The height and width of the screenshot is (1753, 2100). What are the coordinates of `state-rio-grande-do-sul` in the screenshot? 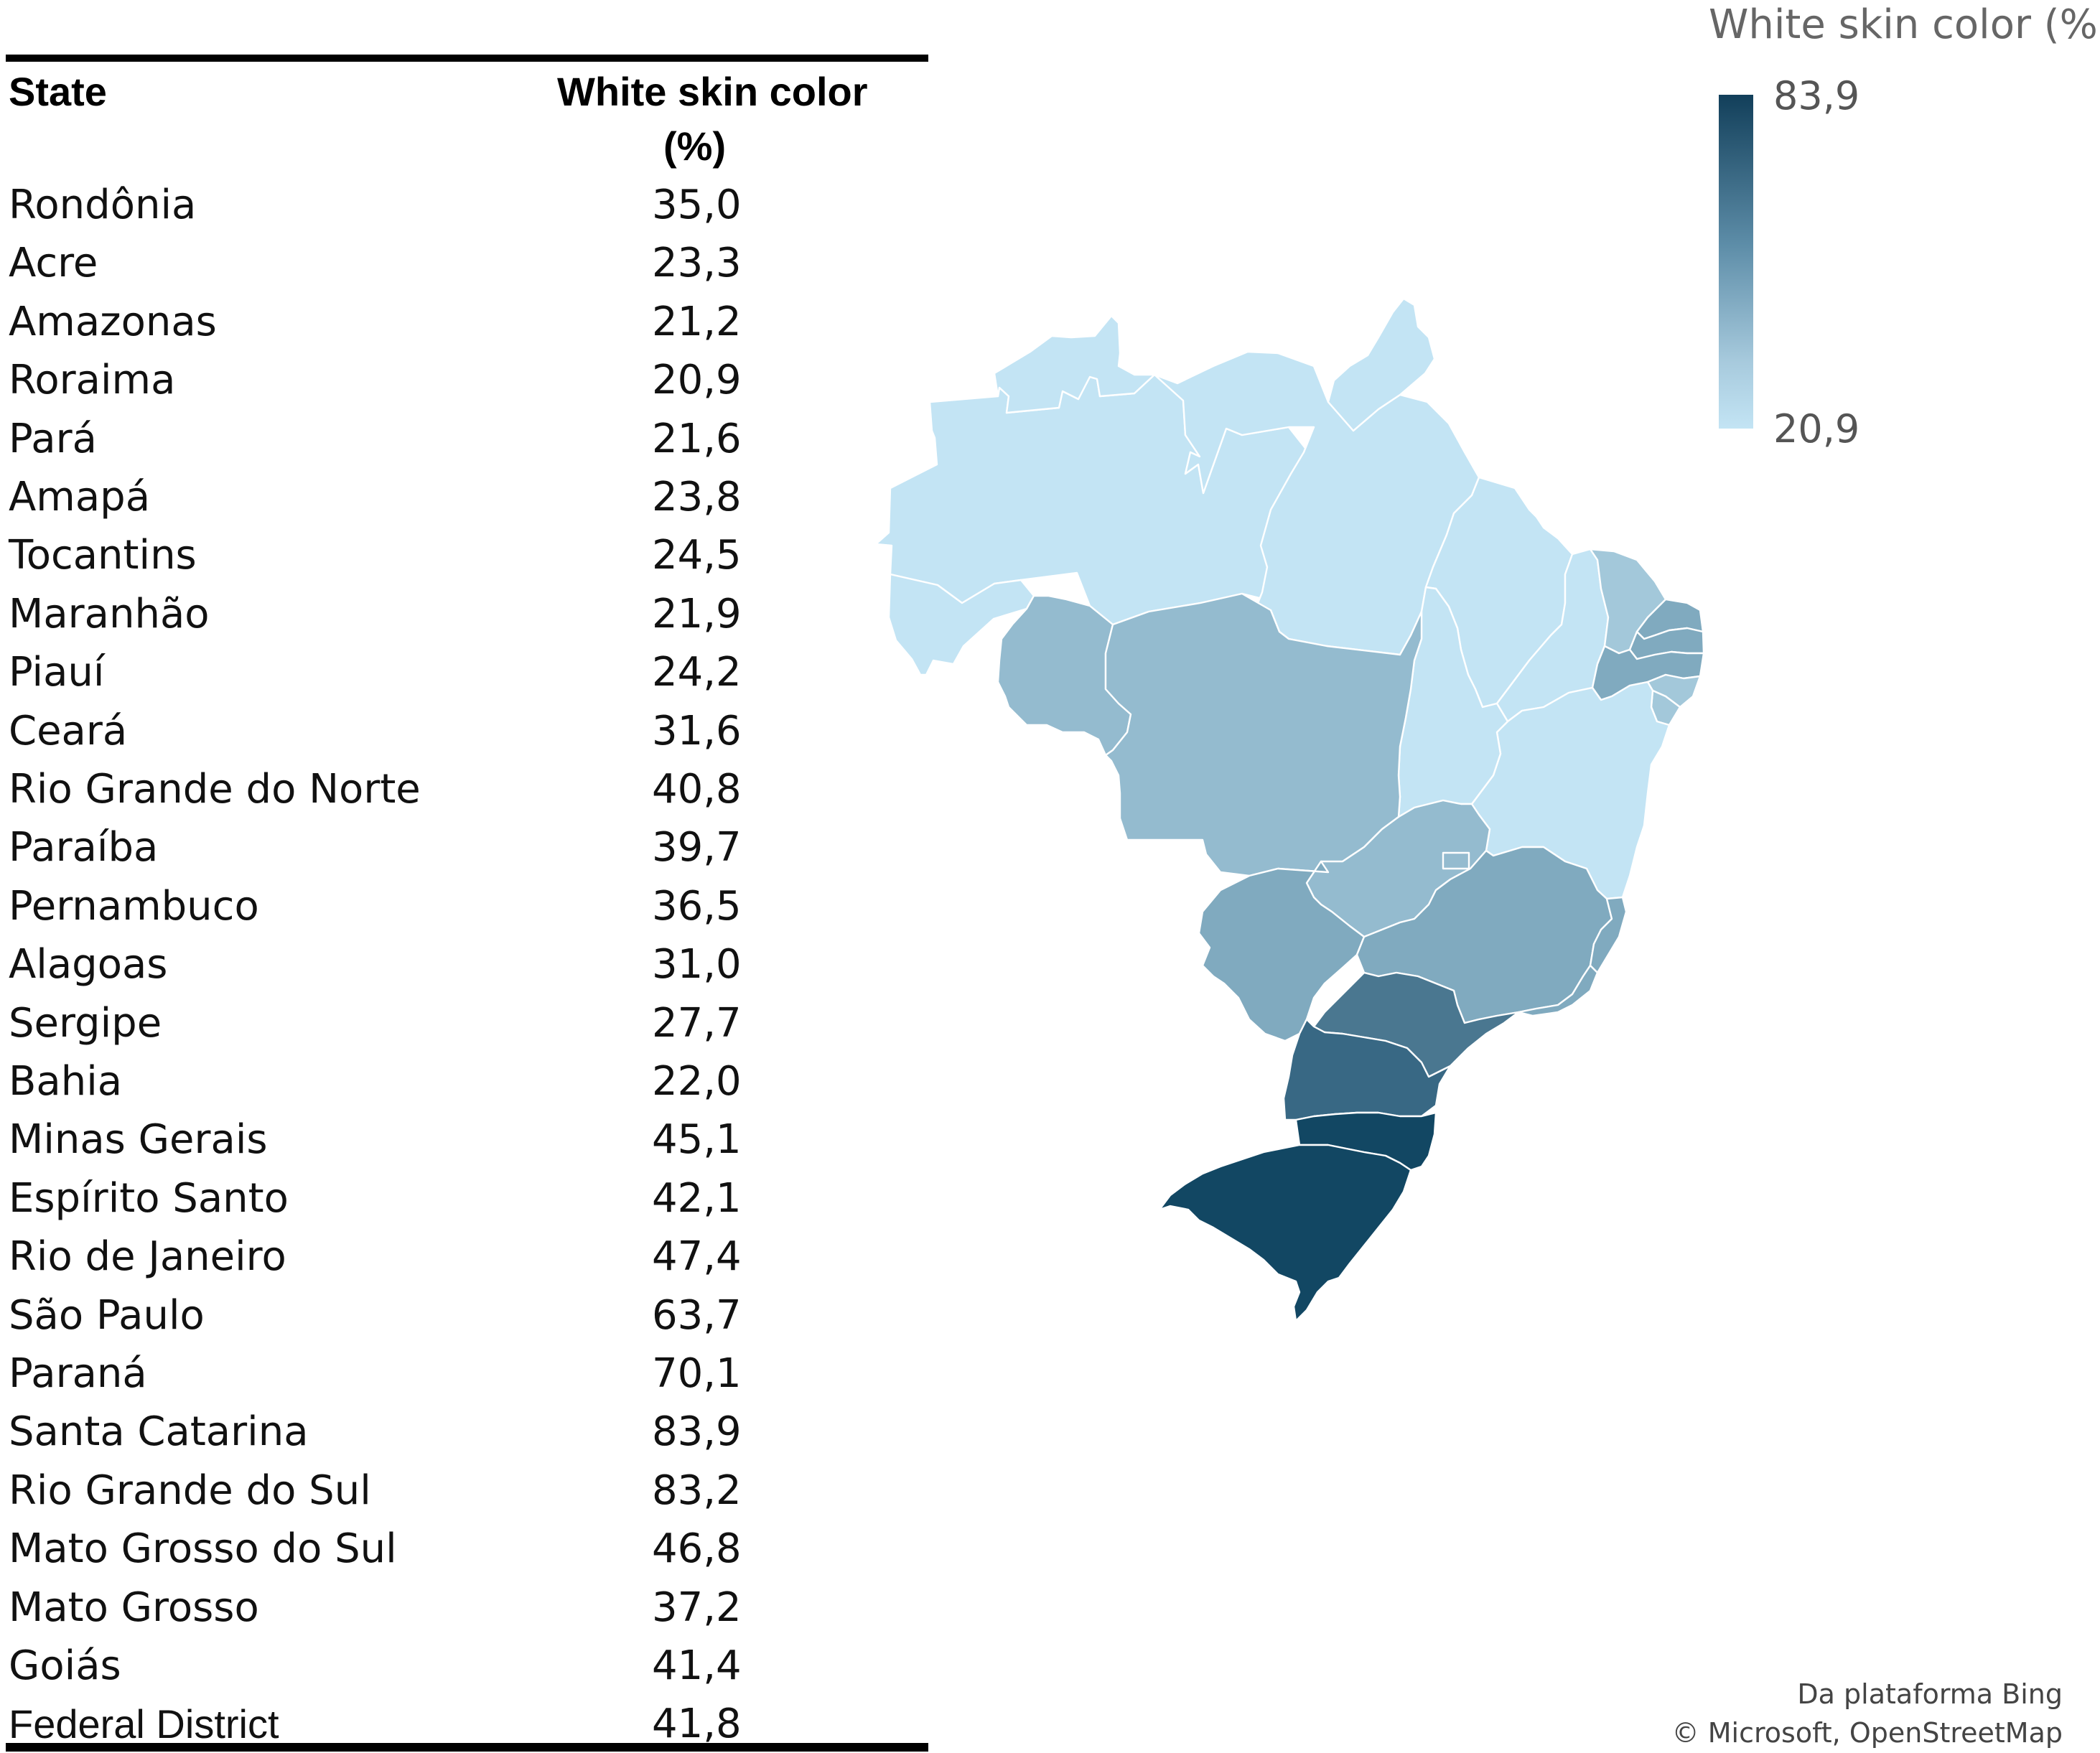 It's located at (1285, 1233).